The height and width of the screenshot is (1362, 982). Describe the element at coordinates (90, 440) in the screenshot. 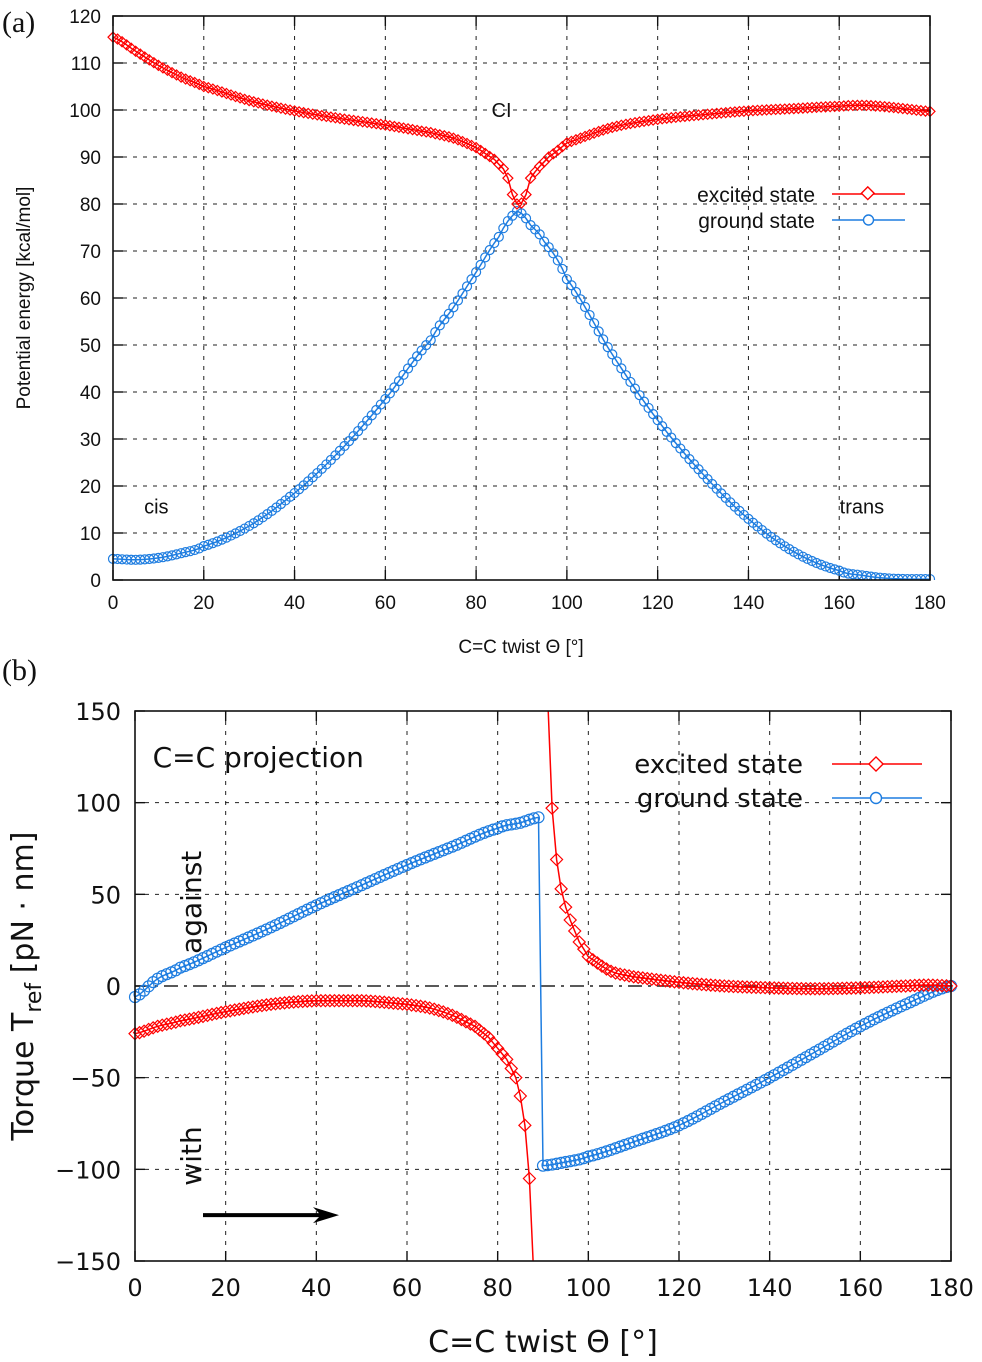

I see `y-tick-label: 30` at that location.